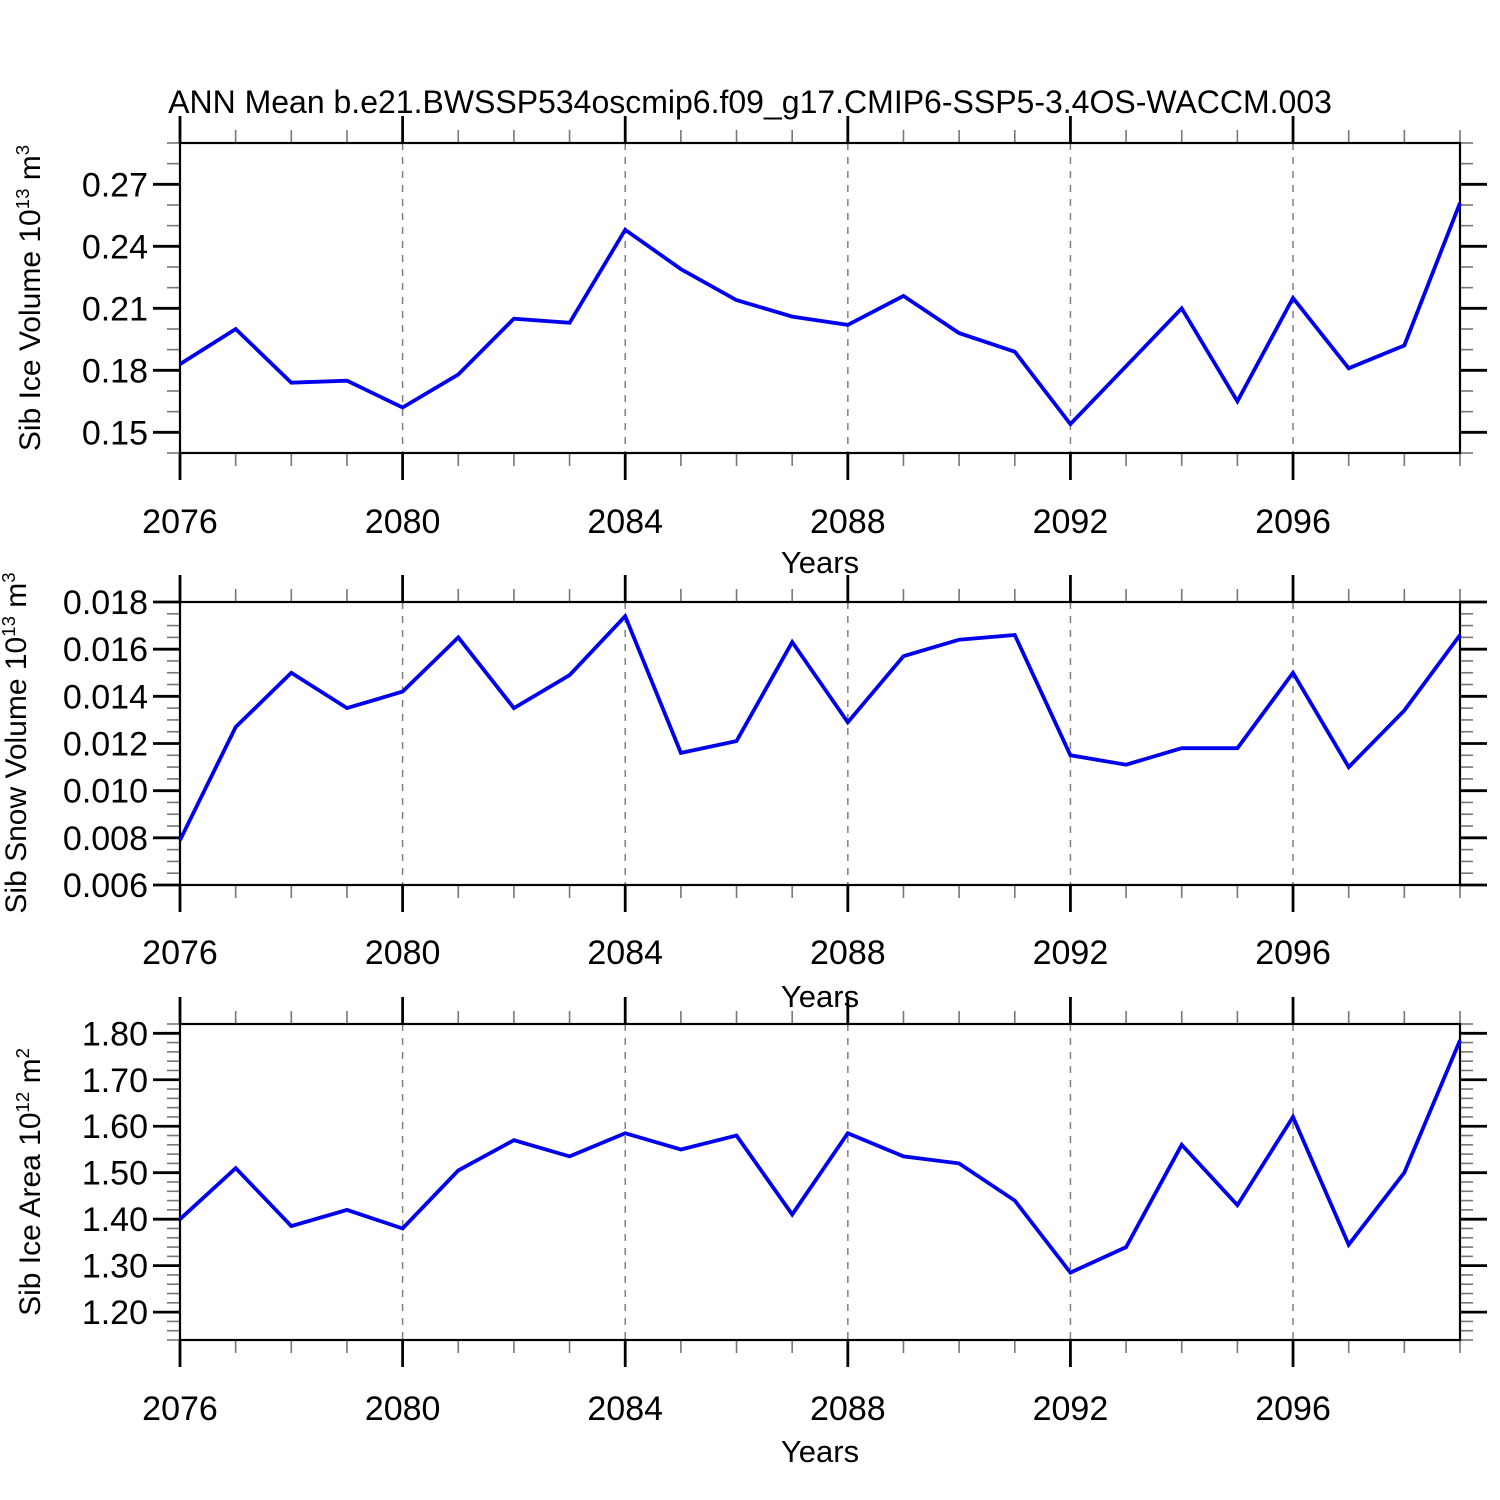 The image size is (1500, 1500). Describe the element at coordinates (105, 745) in the screenshot. I see `y-tick-label: 0.012` at that location.